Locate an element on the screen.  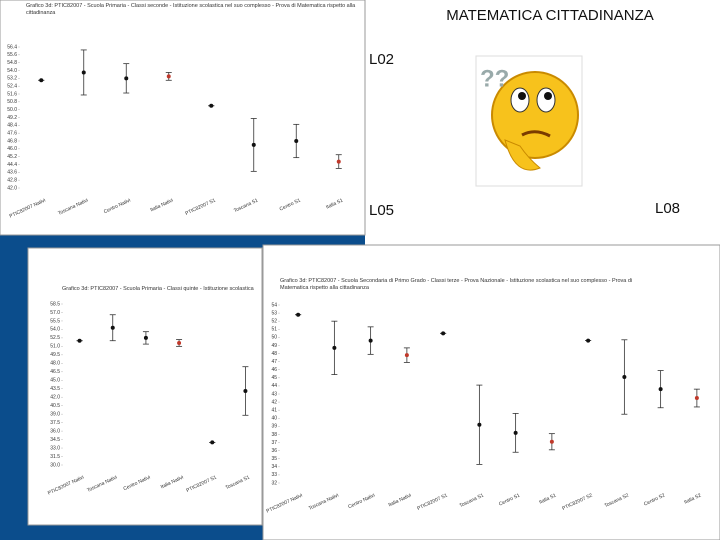
thinking-smiley: ?? is located at coordinates (529, 121).